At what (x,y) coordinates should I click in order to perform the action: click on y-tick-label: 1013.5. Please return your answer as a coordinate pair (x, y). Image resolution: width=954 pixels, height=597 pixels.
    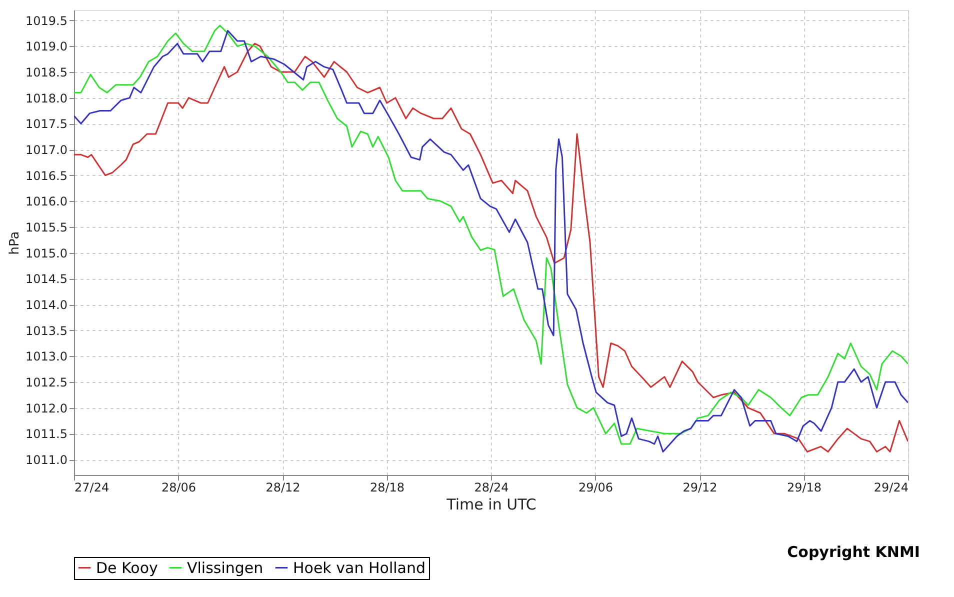
    Looking at the image, I should click on (47, 331).